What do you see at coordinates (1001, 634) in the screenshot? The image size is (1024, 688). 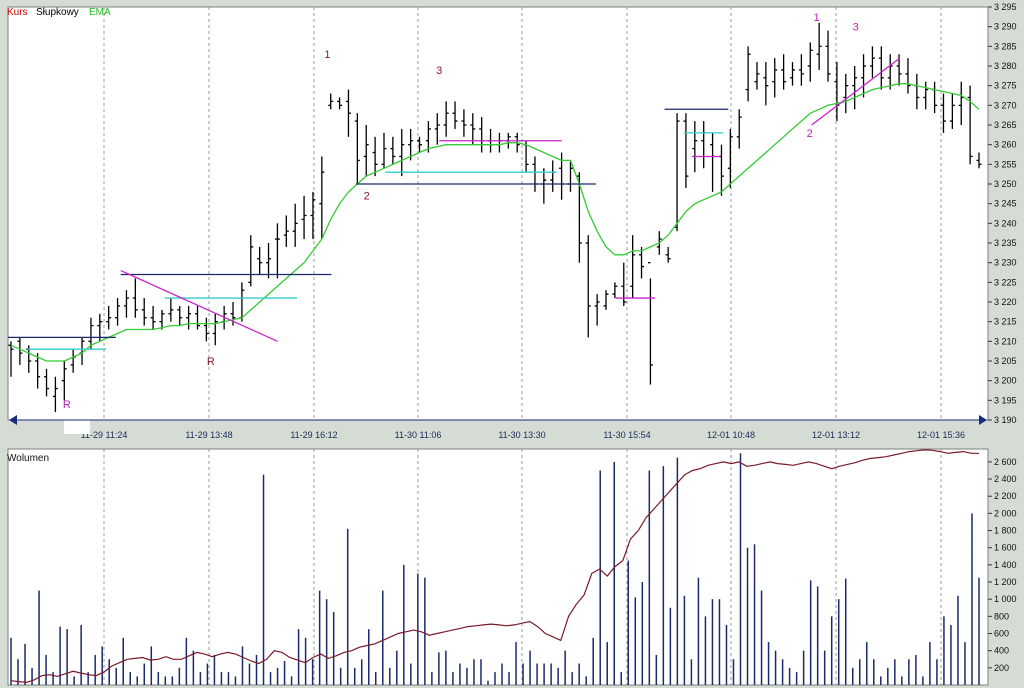 I see `y-tick-label: 600` at bounding box center [1001, 634].